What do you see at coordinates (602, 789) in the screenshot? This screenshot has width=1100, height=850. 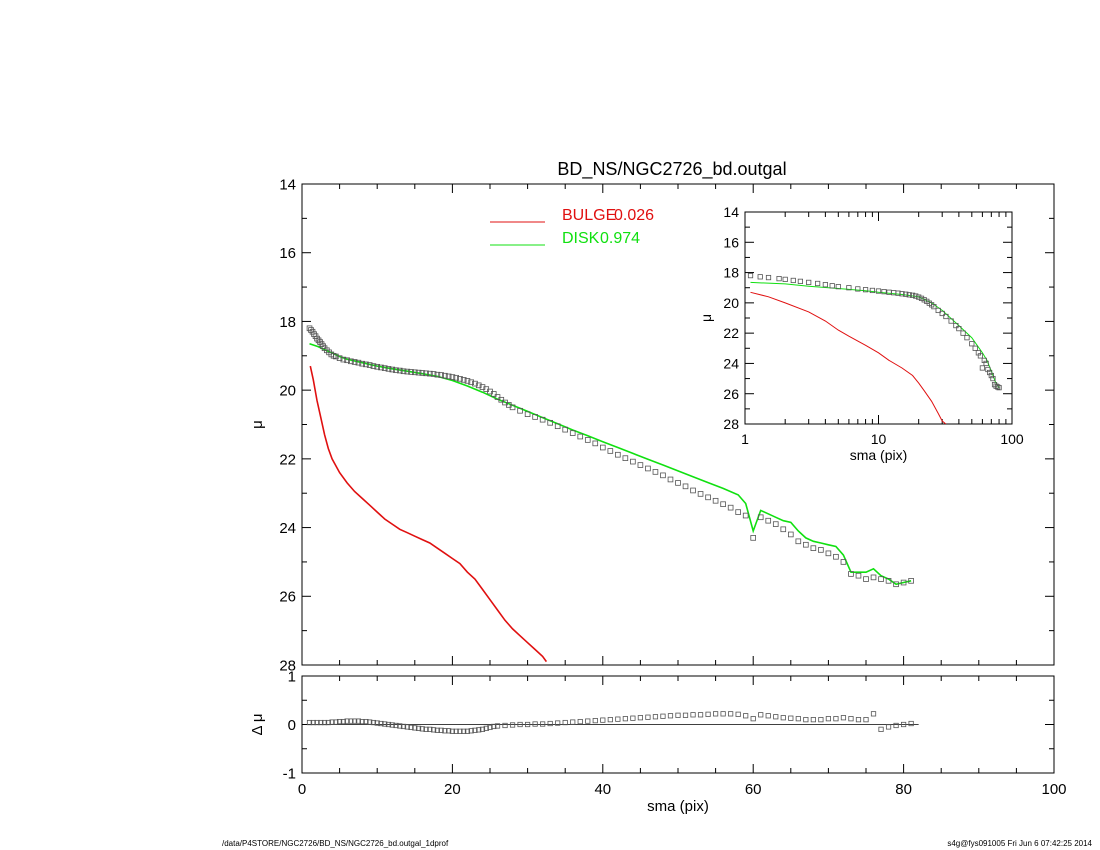 I see `x-tick-label: 40` at bounding box center [602, 789].